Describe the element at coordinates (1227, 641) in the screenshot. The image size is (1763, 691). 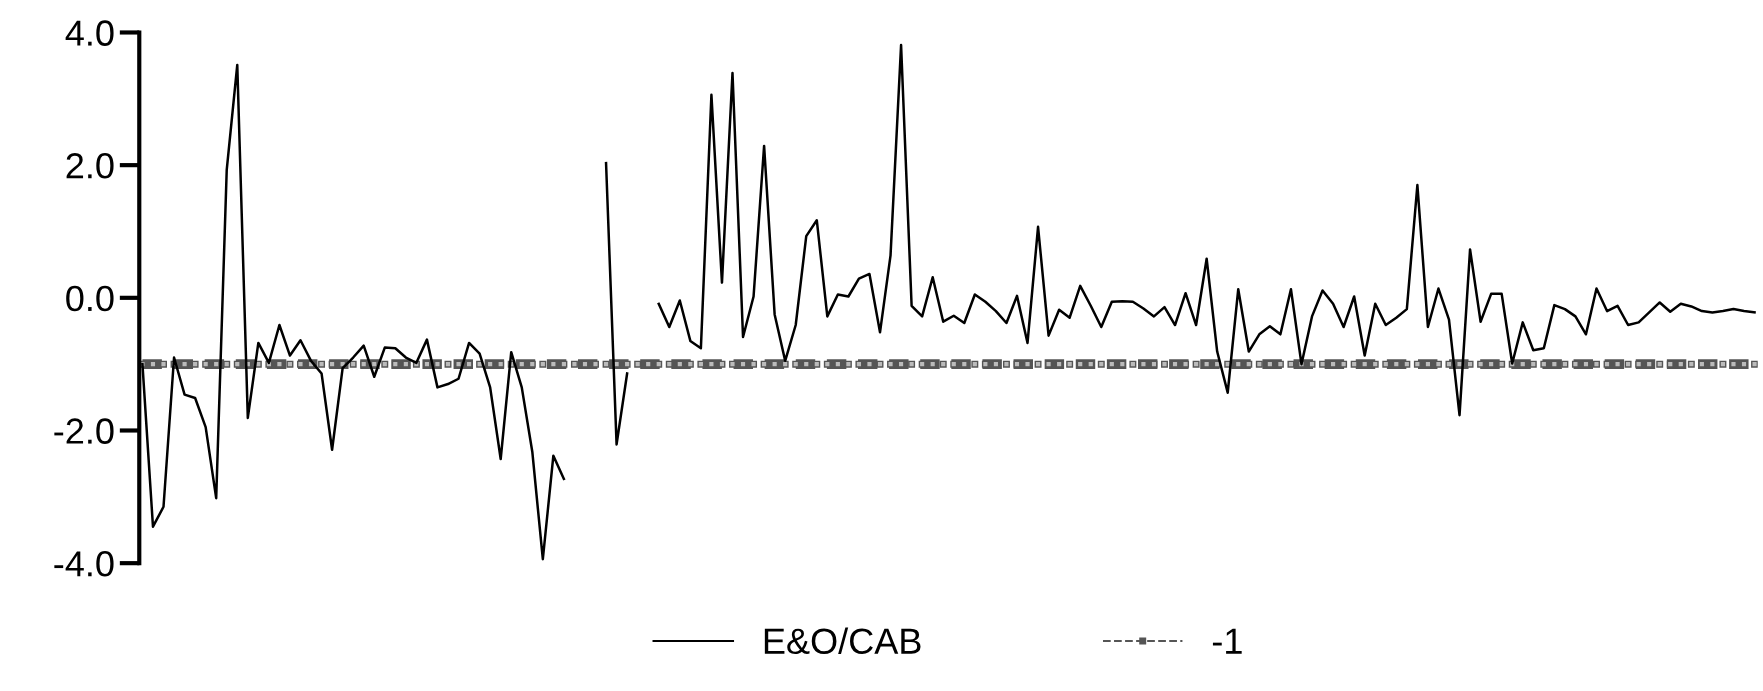
I see `legend-label: -1` at that location.